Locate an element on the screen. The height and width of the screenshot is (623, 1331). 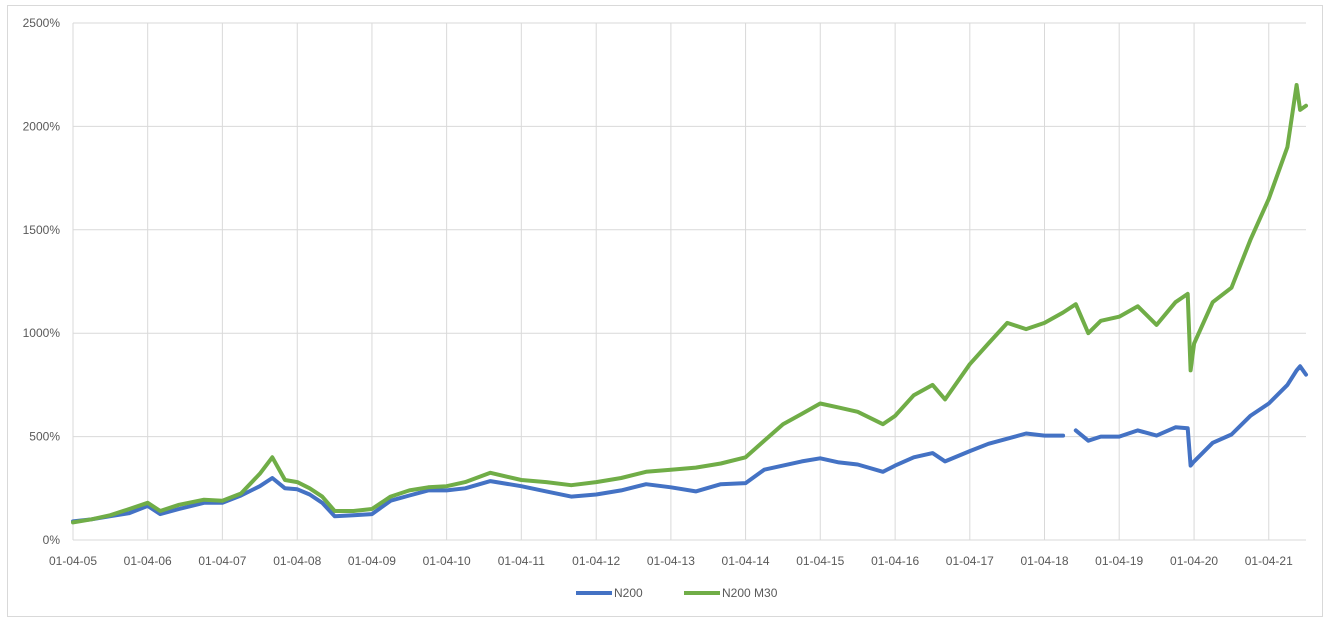
x-tick-label: 01-04-19 is located at coordinates (1119, 561).